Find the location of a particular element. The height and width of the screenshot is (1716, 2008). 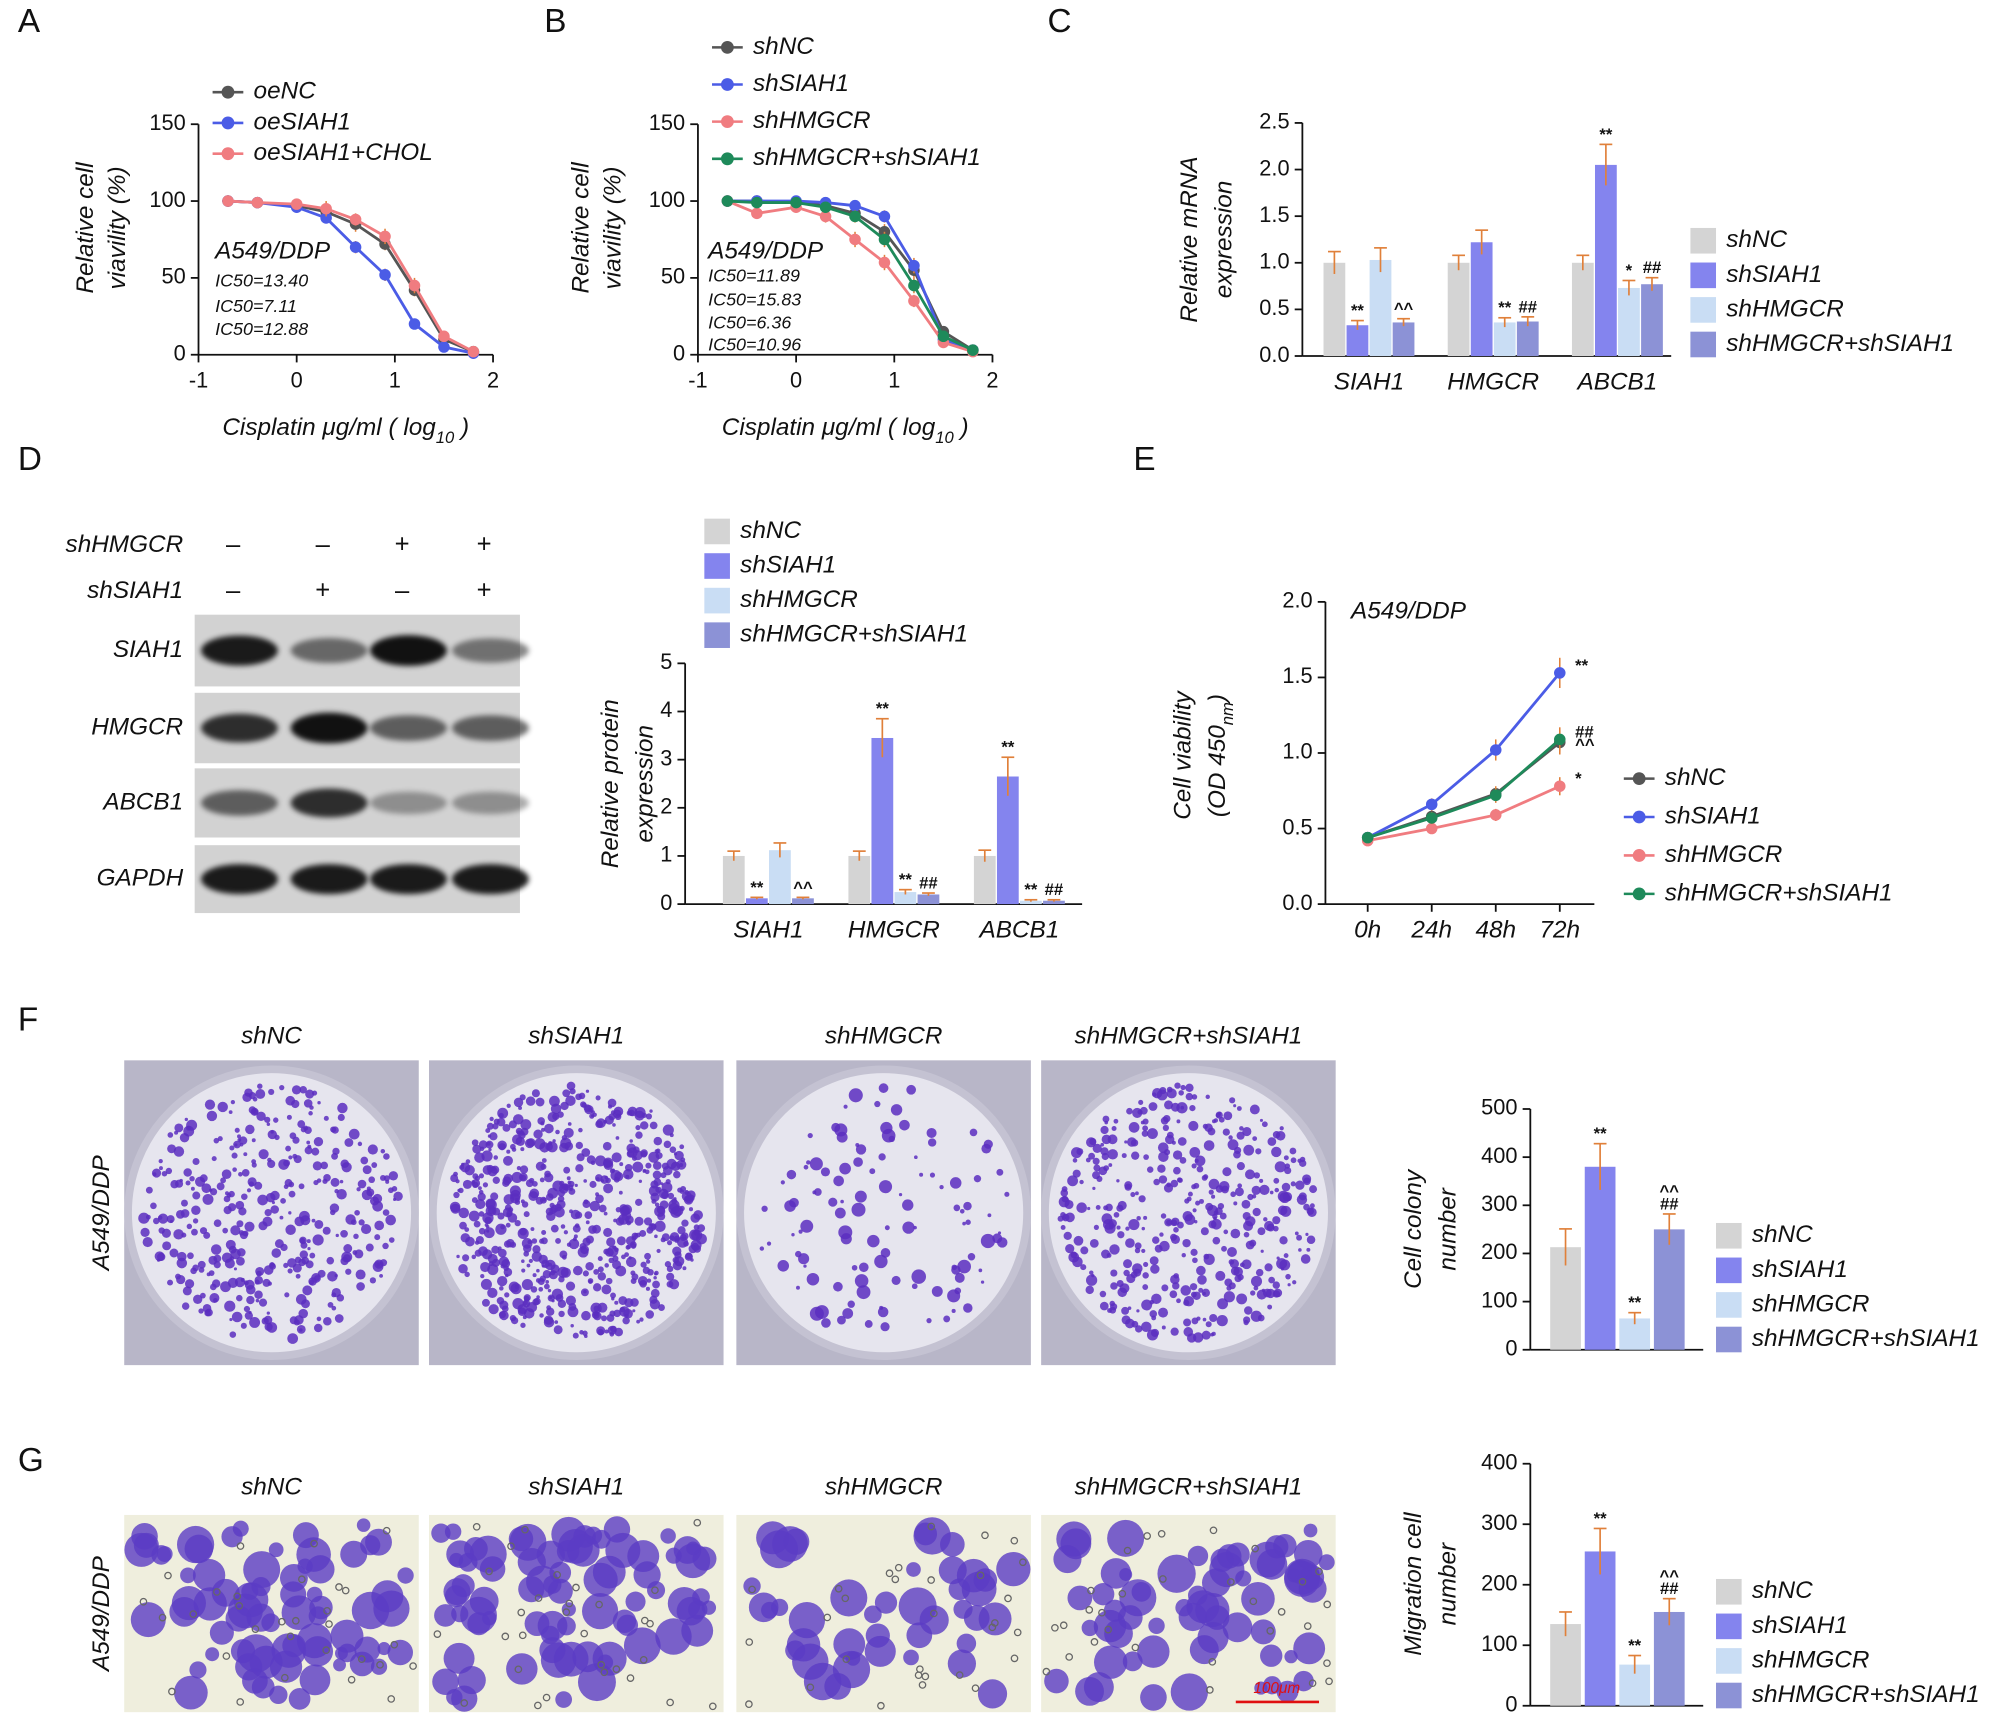

photo-column-label: shHMGCR+shSIAH1 is located at coordinates (1188, 1486).